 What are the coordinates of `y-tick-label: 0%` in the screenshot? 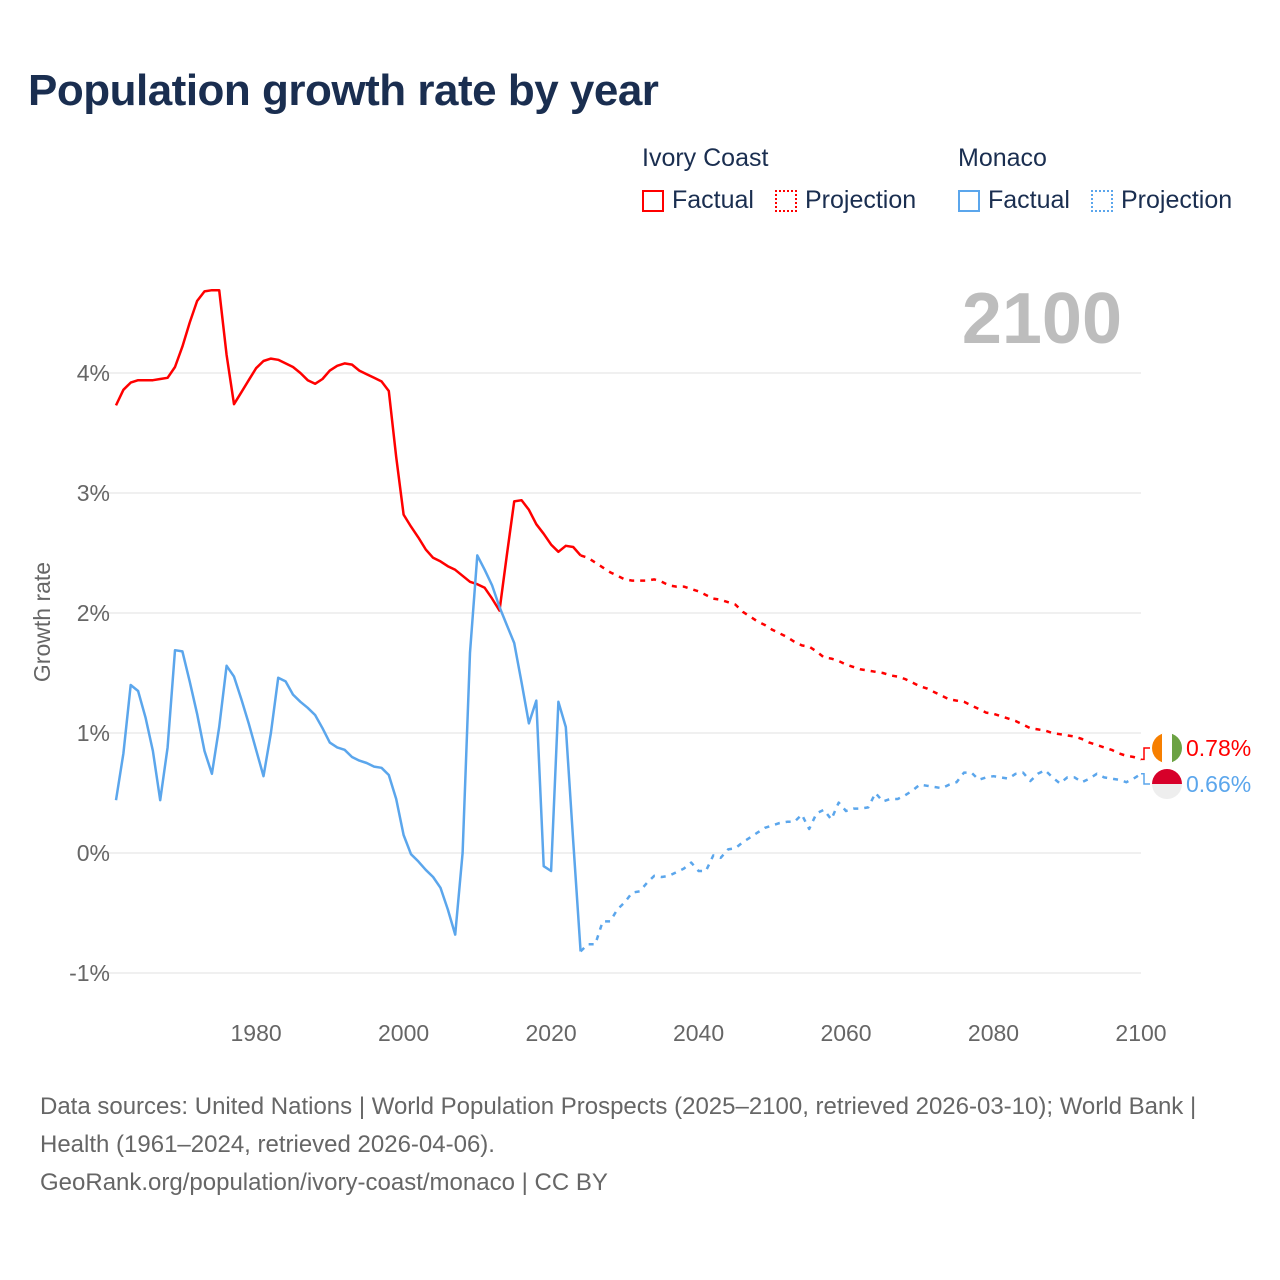 It's located at (93, 853).